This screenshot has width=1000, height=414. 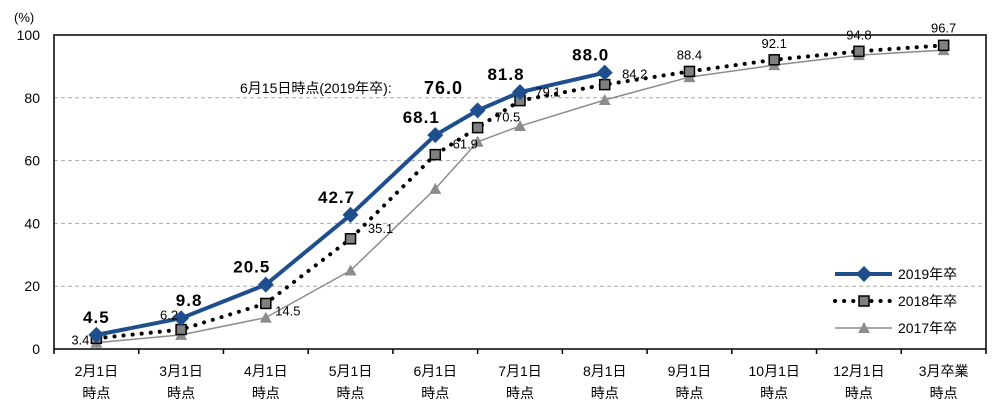 I want to click on data-label-2018: 94.8, so click(x=858, y=34).